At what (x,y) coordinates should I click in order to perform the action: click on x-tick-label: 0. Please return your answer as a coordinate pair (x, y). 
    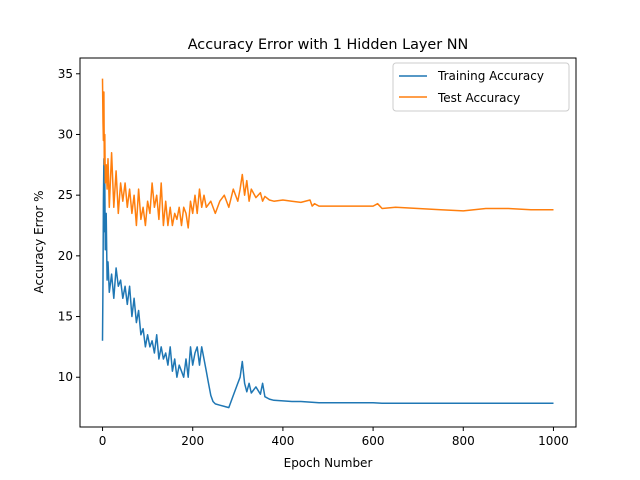
    Looking at the image, I should click on (103, 441).